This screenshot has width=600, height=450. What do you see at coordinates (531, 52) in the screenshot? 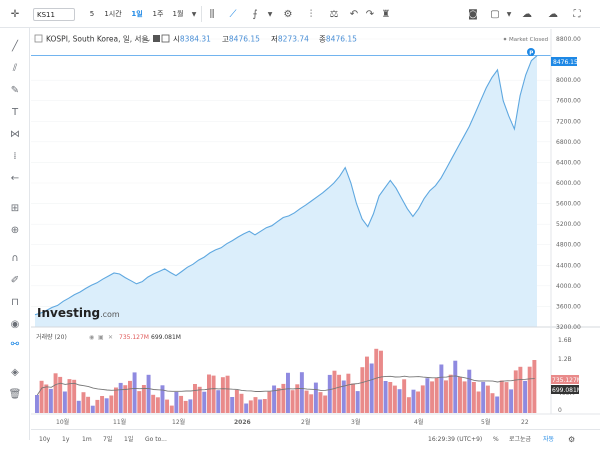
I see `pin-marker-icon` at bounding box center [531, 52].